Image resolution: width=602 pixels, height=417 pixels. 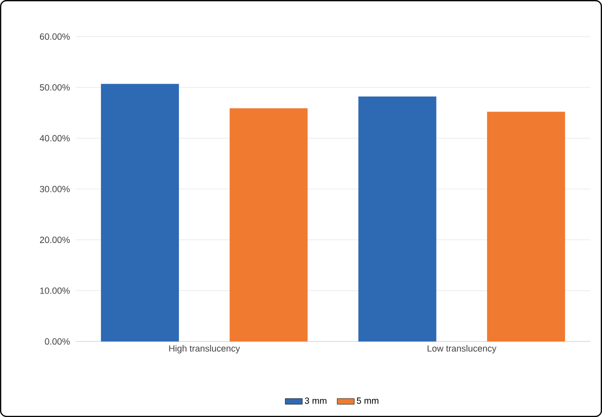 What do you see at coordinates (55, 240) in the screenshot?
I see `y-tick-label: 20.00%` at bounding box center [55, 240].